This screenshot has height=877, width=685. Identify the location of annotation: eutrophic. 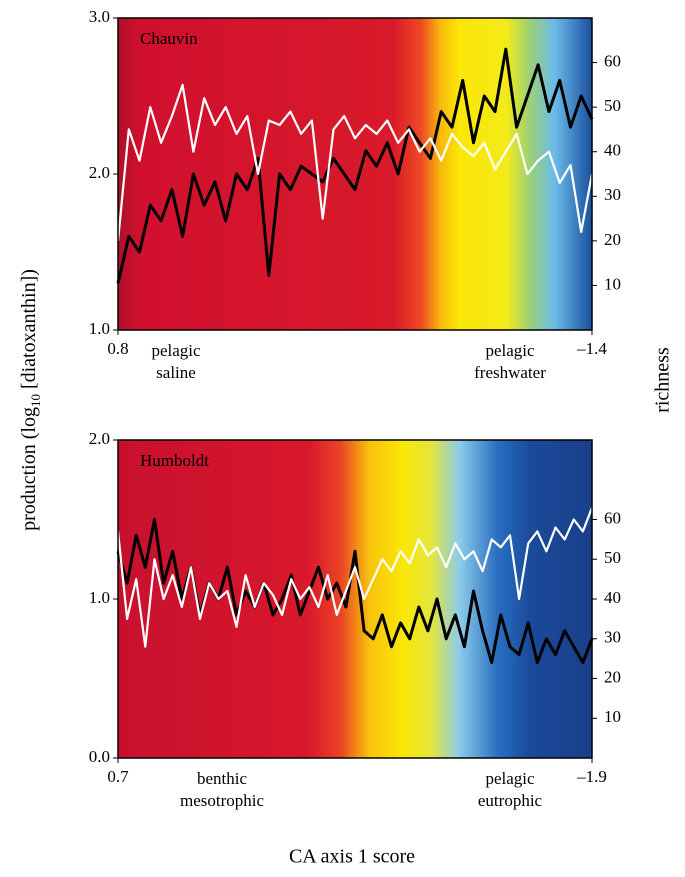
(510, 800).